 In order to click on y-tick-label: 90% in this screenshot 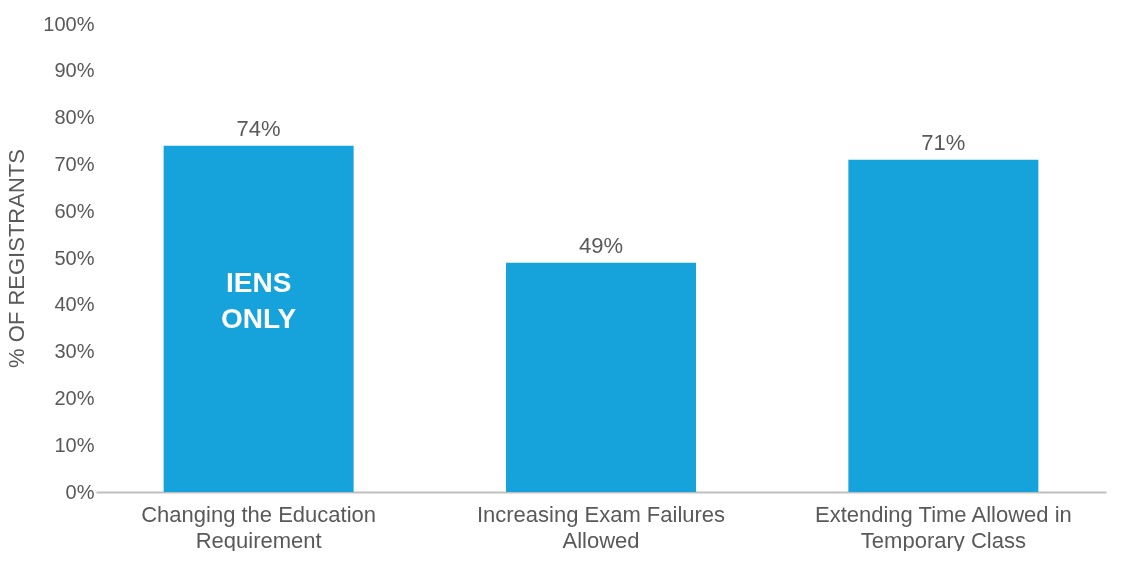, I will do `click(74, 70)`.